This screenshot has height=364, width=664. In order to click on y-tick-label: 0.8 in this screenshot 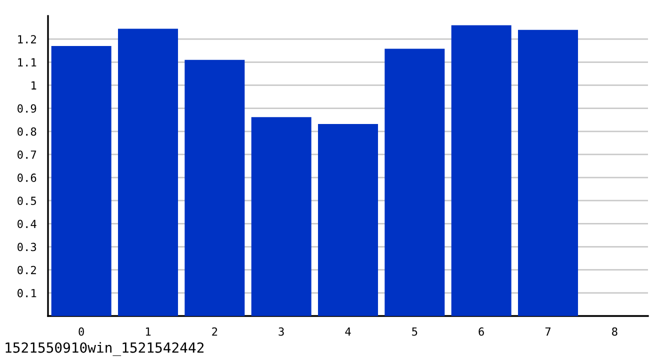, I will do `click(27, 131)`.